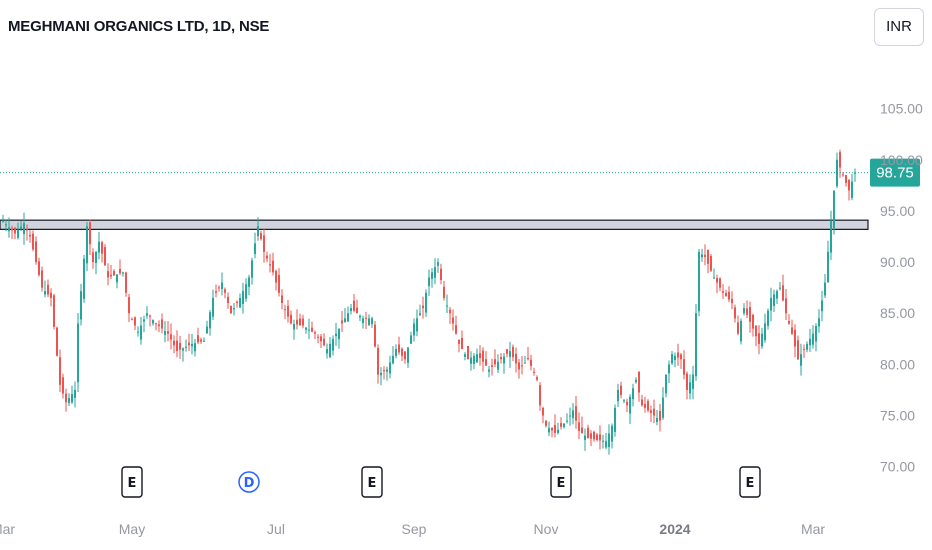  I want to click on currency-button: INR, so click(899, 27).